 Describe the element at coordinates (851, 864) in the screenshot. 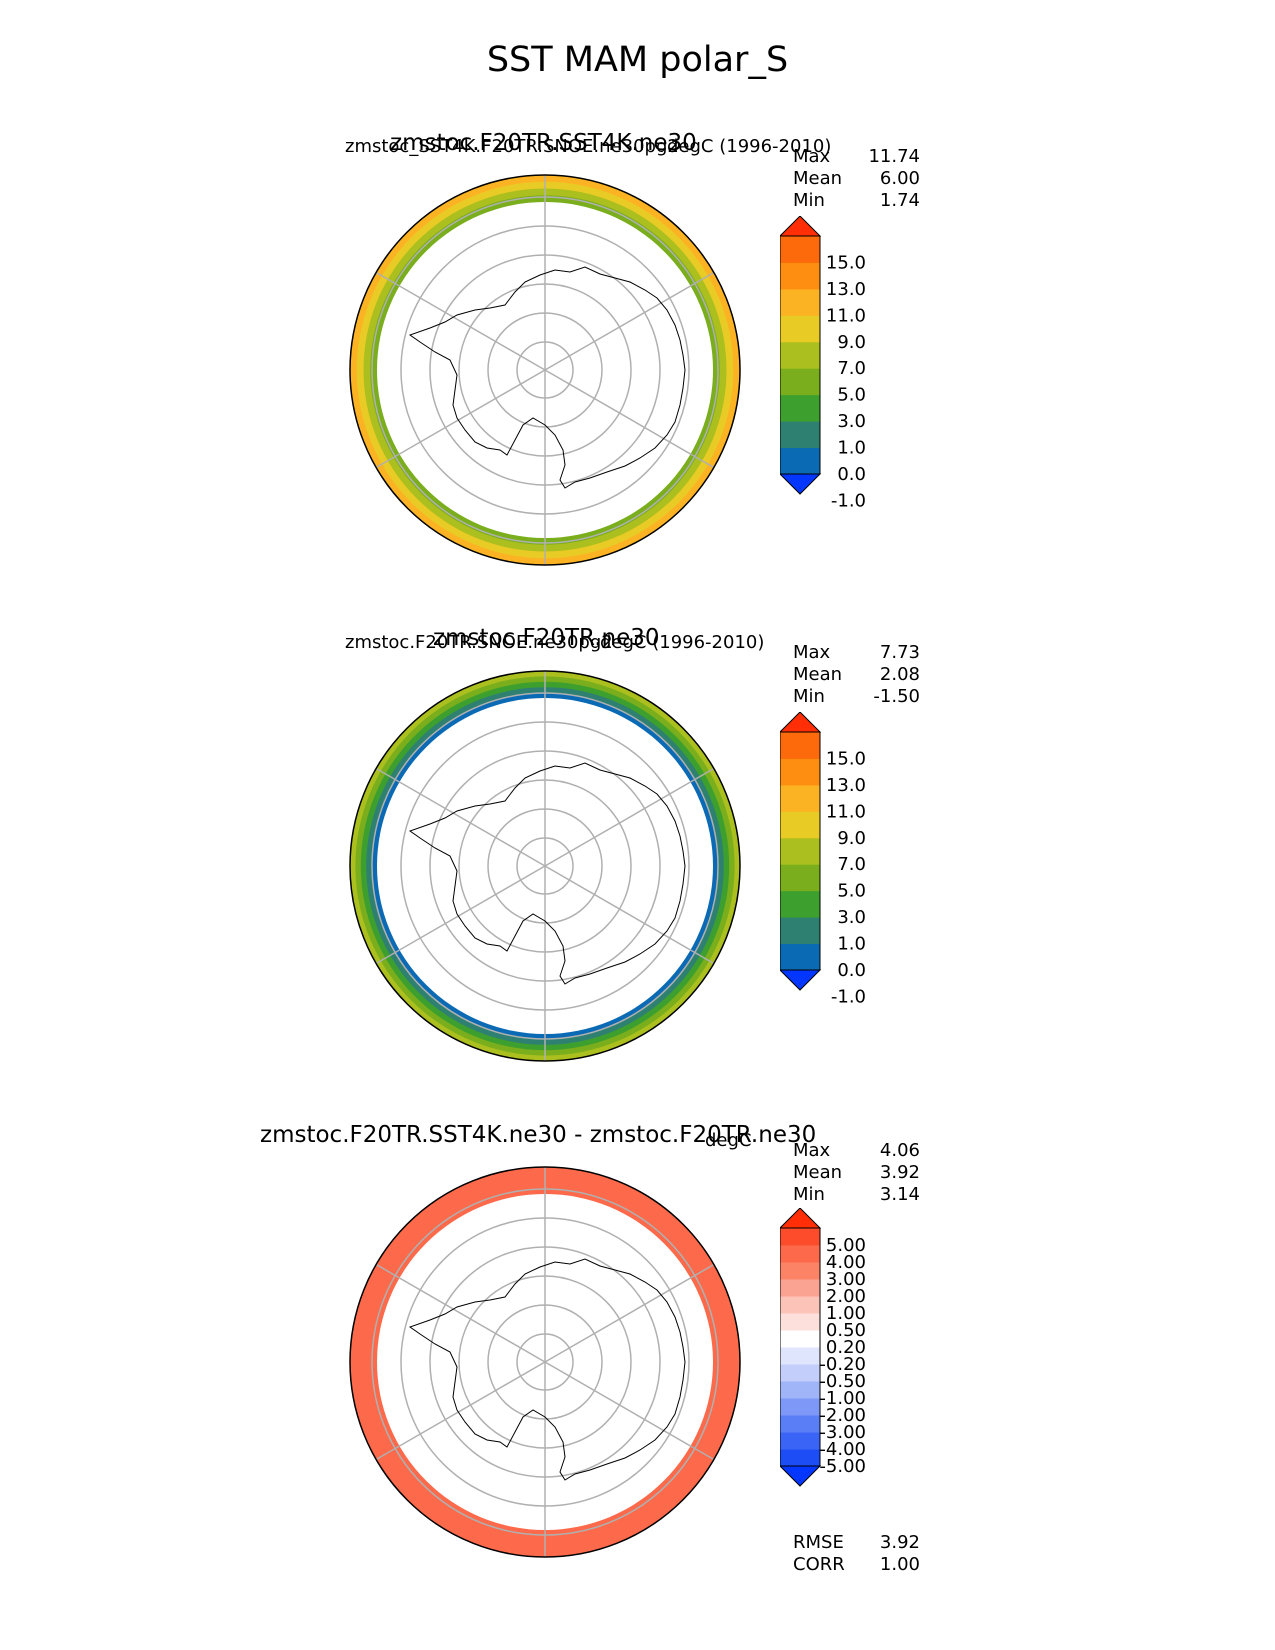

I see `colorbar-tick-label: 7.0` at that location.